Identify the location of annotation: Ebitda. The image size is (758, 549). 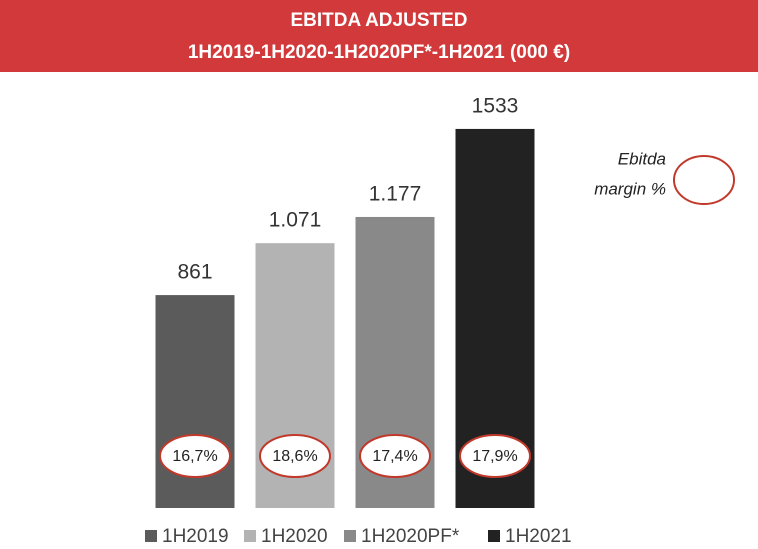
(642, 158).